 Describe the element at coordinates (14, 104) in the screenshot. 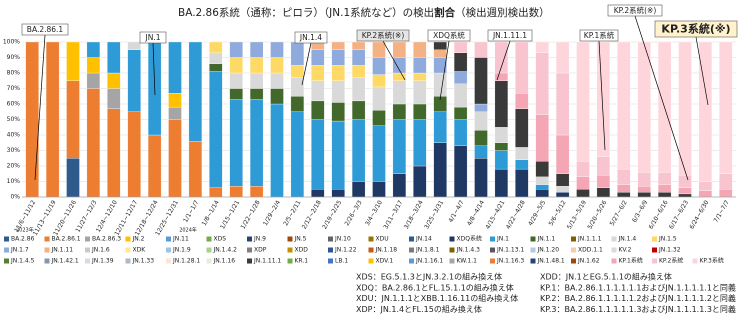

I see `y-tick-label: 60%` at that location.